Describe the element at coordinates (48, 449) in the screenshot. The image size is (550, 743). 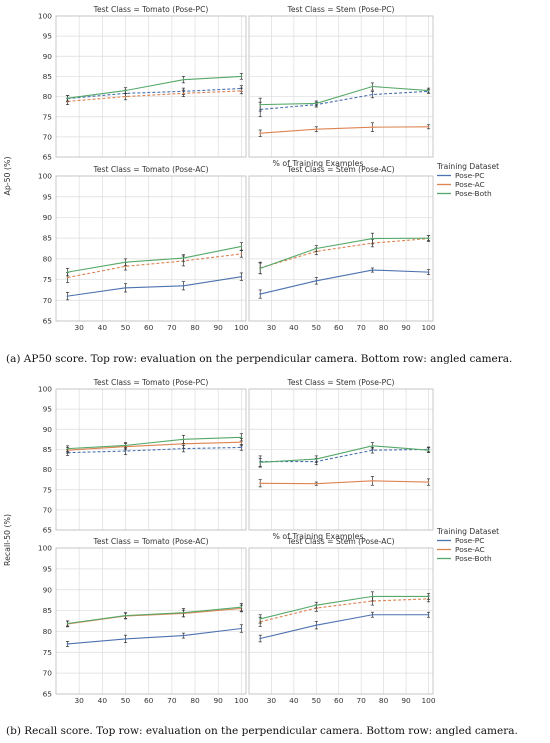
I see `y-tick-label: 85` at that location.